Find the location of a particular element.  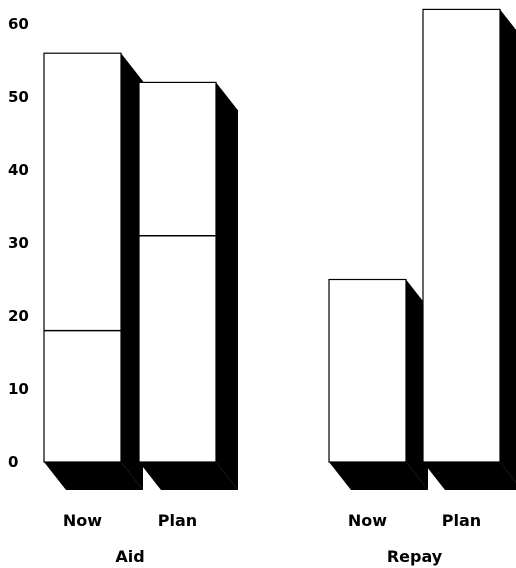

bar-repay-now is located at coordinates (378, 384).